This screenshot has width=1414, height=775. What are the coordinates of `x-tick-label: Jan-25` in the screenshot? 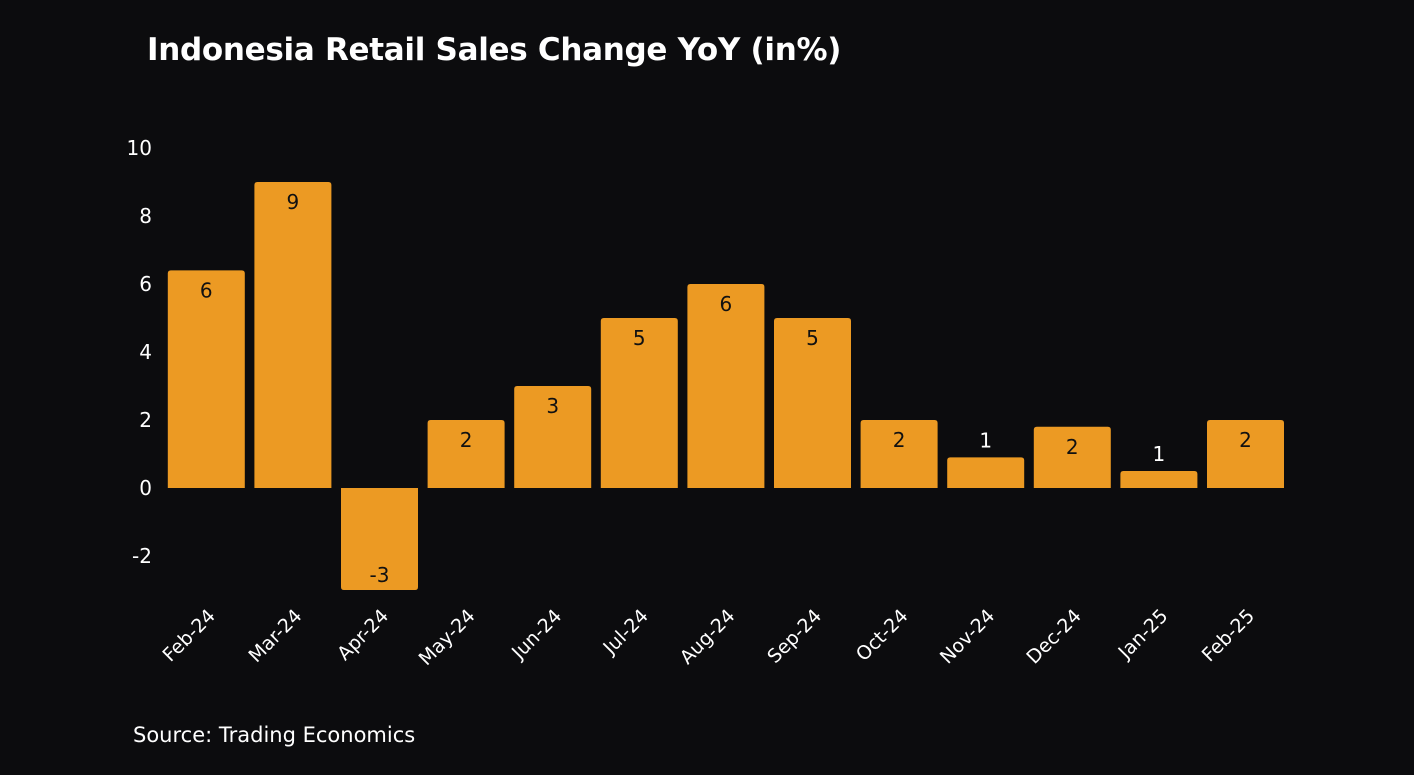 It's located at (1143, 634).